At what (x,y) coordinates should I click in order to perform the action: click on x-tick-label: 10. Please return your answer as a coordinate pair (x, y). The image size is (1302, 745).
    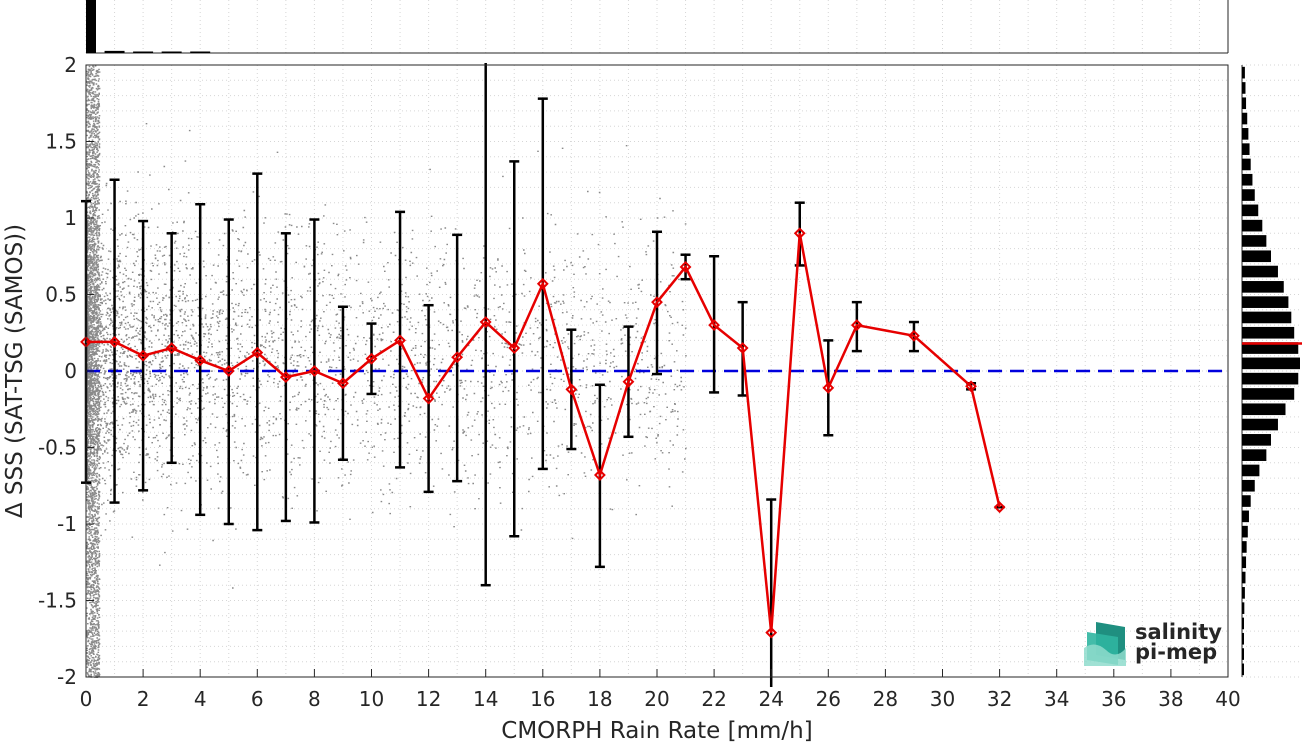
    Looking at the image, I should click on (371, 699).